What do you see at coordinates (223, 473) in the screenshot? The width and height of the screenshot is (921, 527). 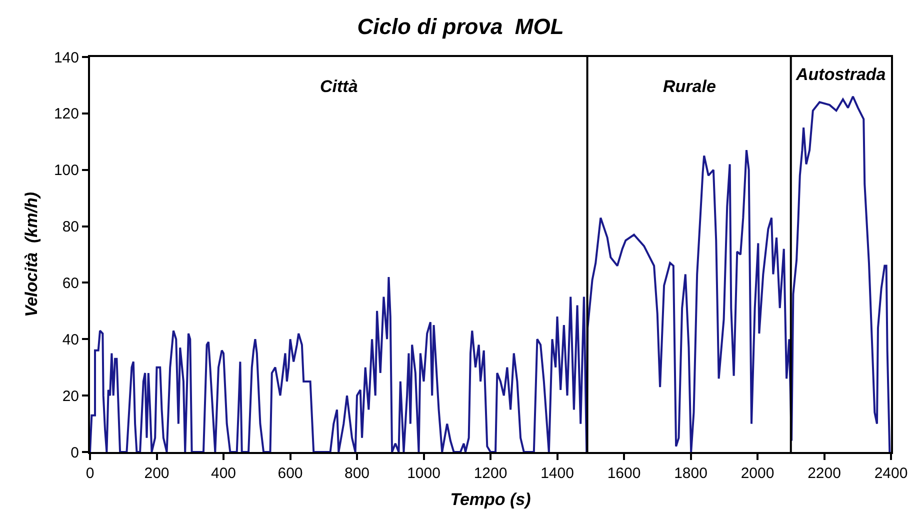 I see `x-tick-label: 400` at bounding box center [223, 473].